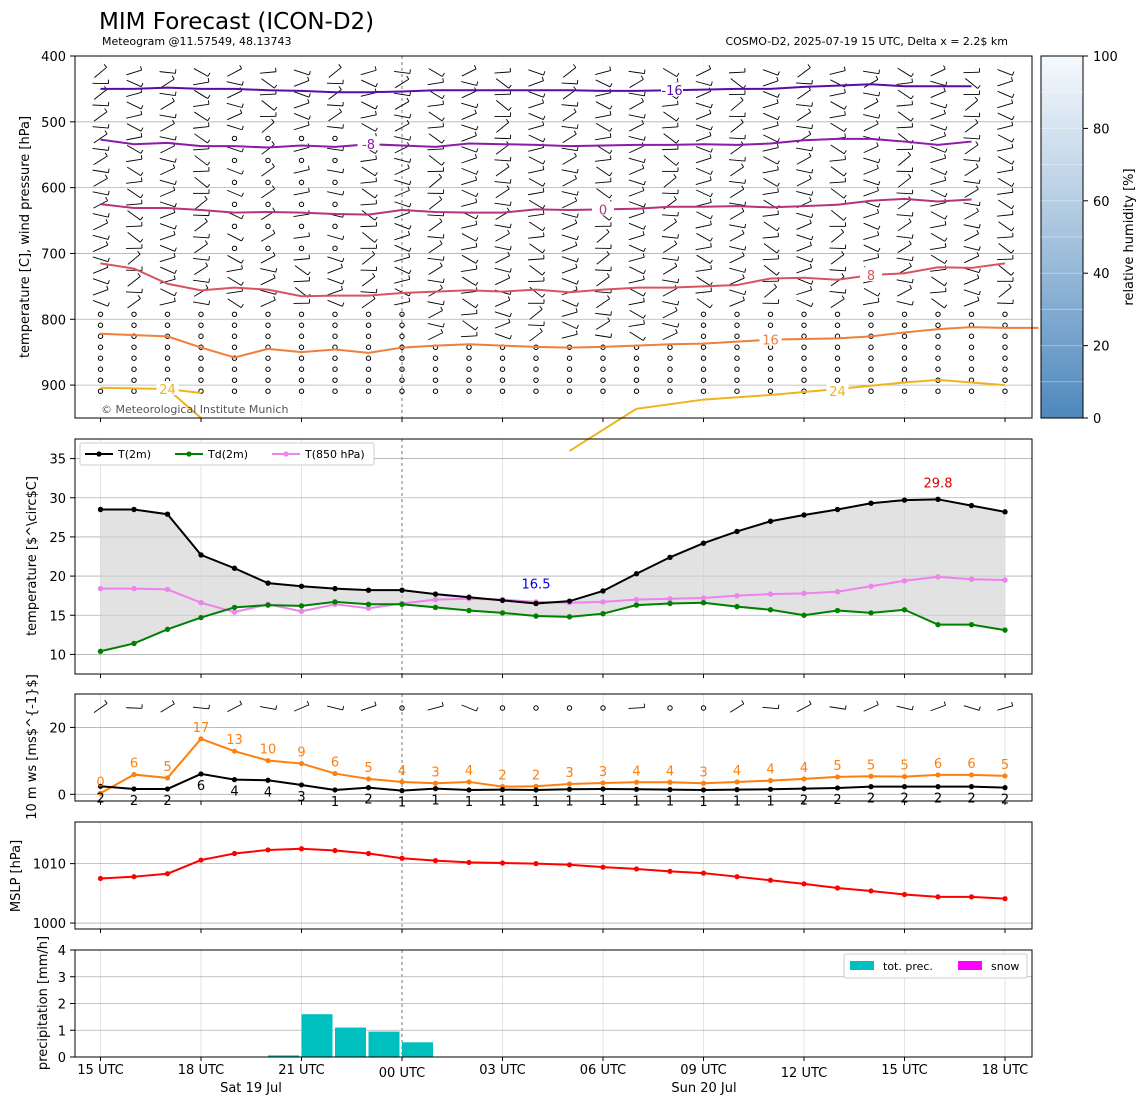 This screenshot has width=1148, height=1105. What do you see at coordinates (908, 966) in the screenshot?
I see `legend-totprec-label: tot. prec.` at bounding box center [908, 966].